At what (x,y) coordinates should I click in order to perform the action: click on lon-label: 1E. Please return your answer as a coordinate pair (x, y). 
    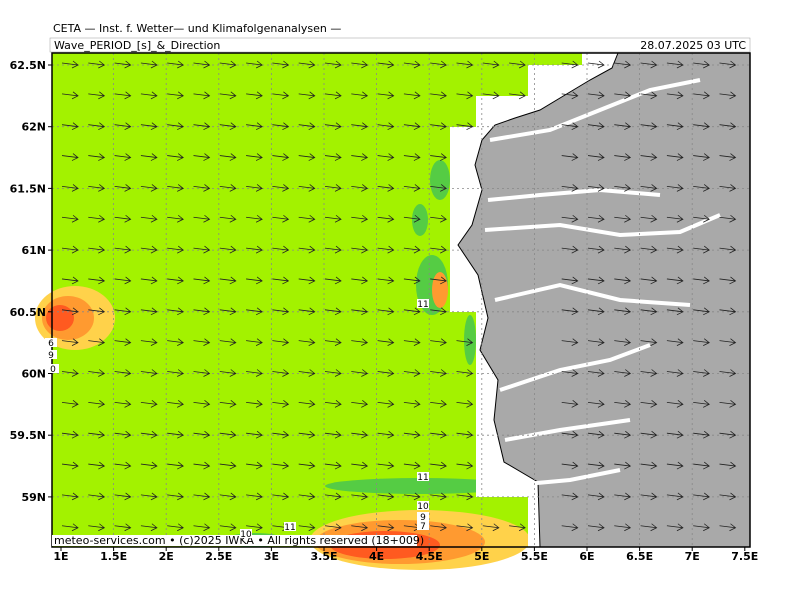
    Looking at the image, I should click on (60, 556).